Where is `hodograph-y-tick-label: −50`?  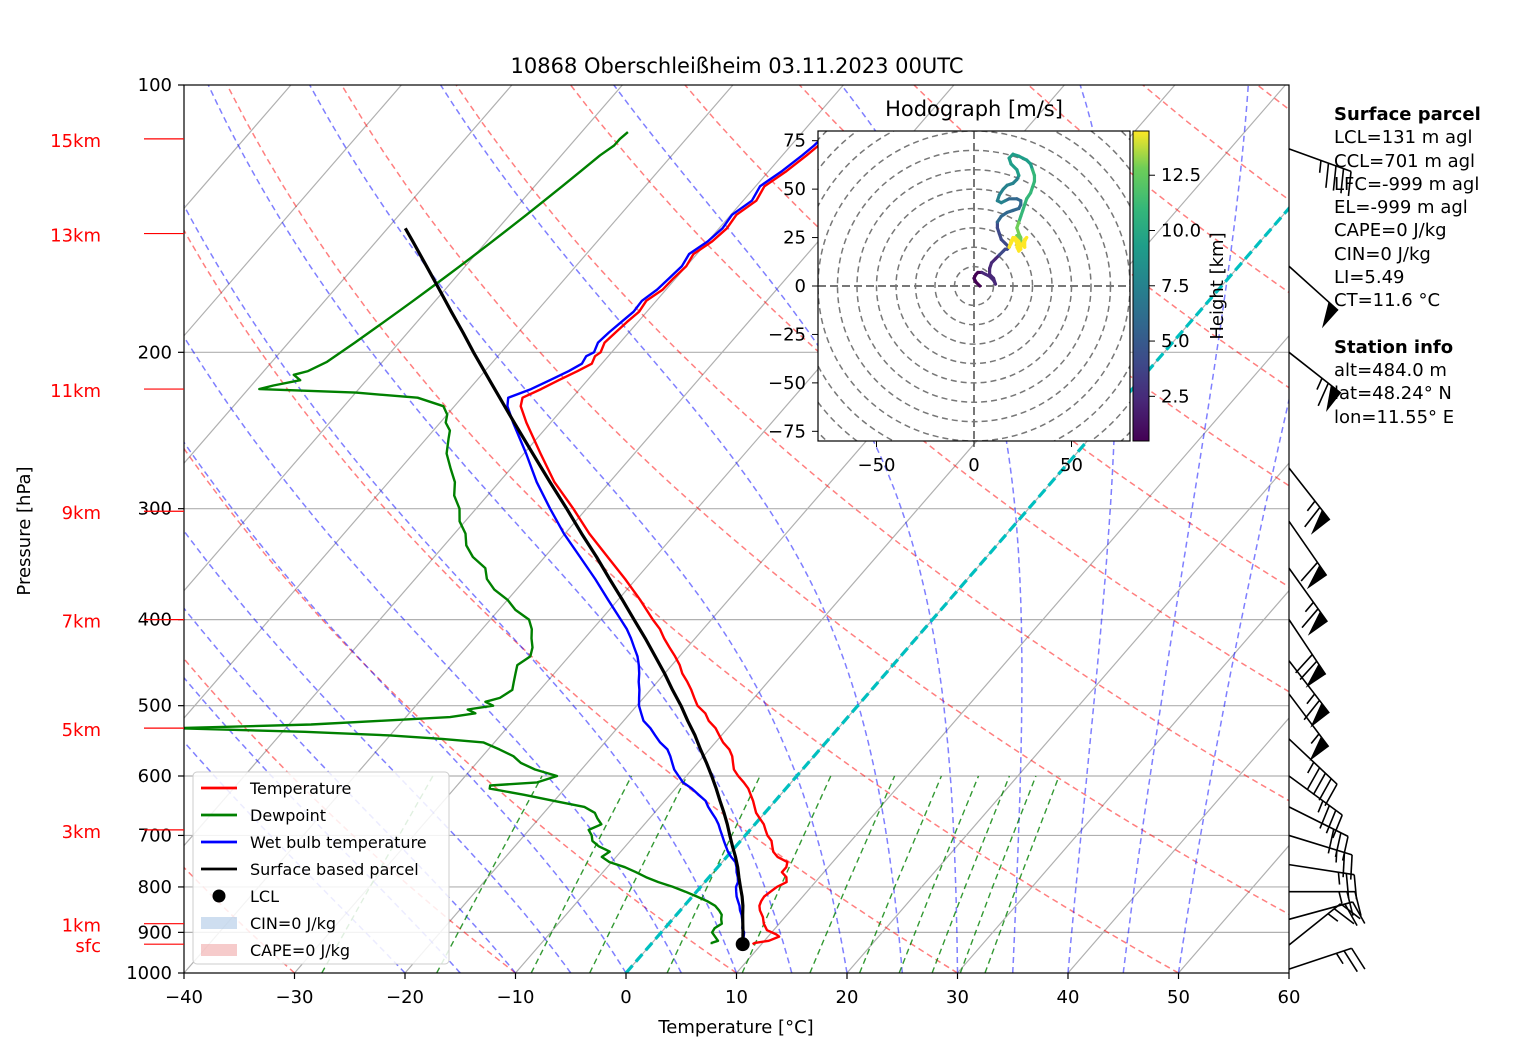 hodograph-y-tick-label: −50 is located at coordinates (787, 383).